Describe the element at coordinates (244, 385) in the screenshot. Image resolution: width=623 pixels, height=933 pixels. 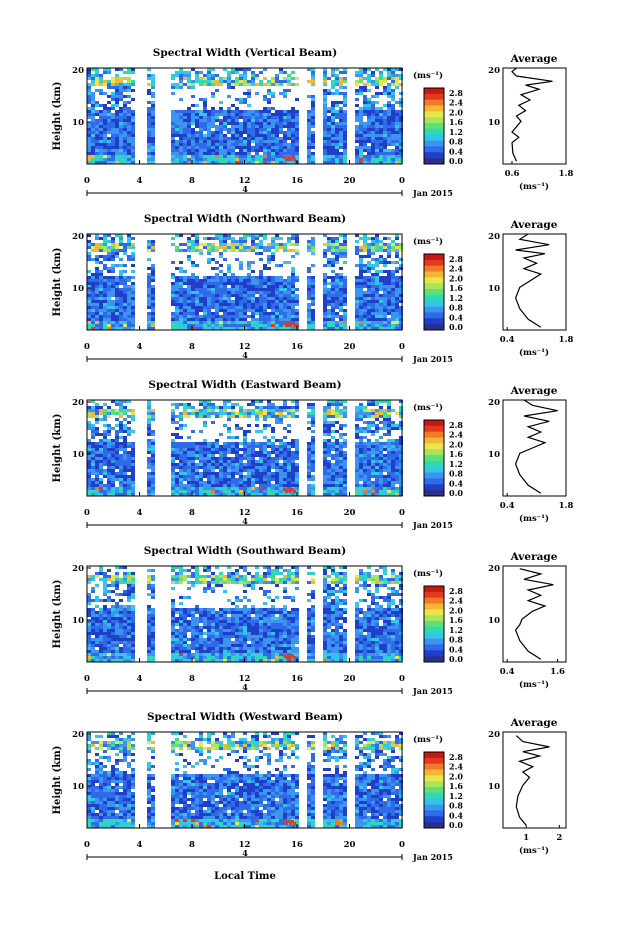
I see `panel-title: Spectral Width (Eastward Beam)` at that location.